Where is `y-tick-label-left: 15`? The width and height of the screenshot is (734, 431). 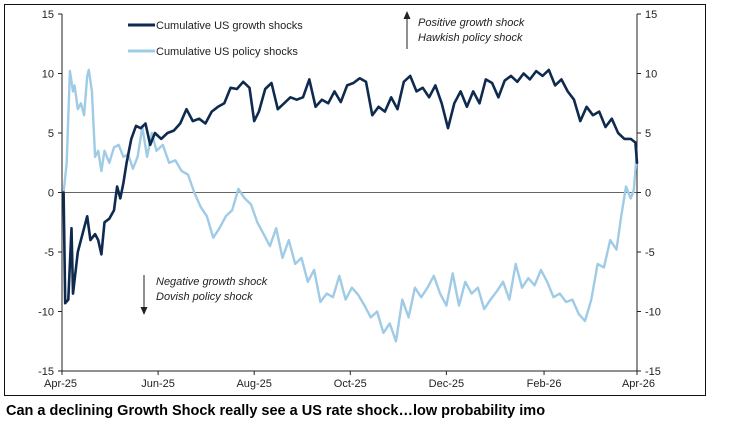
y-tick-label-left: 15 is located at coordinates (48, 15).